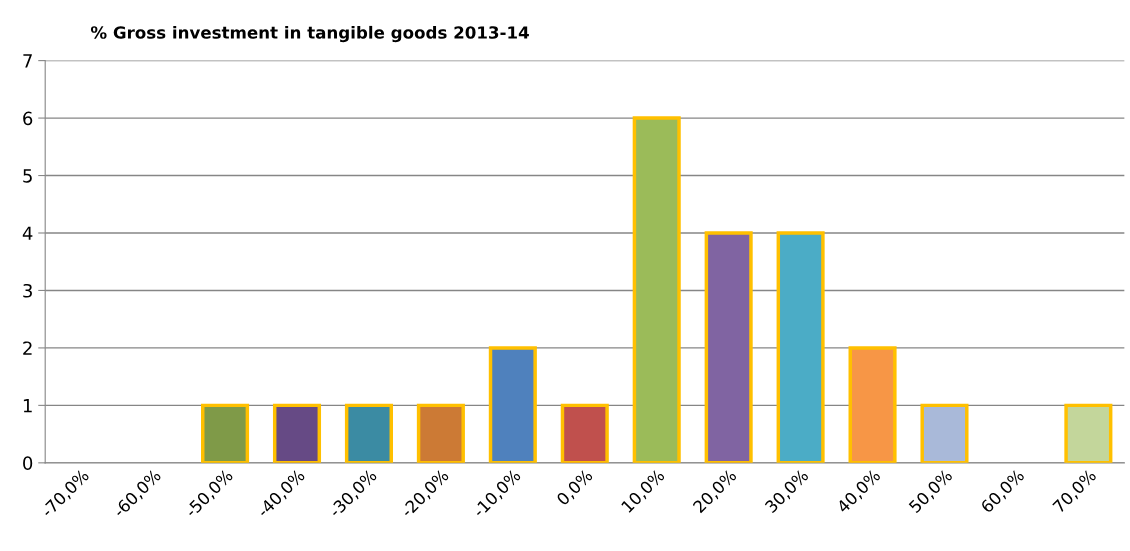 Image resolution: width=1130 pixels, height=551 pixels. Describe the element at coordinates (27, 176) in the screenshot. I see `y-tick-label: 5` at that location.